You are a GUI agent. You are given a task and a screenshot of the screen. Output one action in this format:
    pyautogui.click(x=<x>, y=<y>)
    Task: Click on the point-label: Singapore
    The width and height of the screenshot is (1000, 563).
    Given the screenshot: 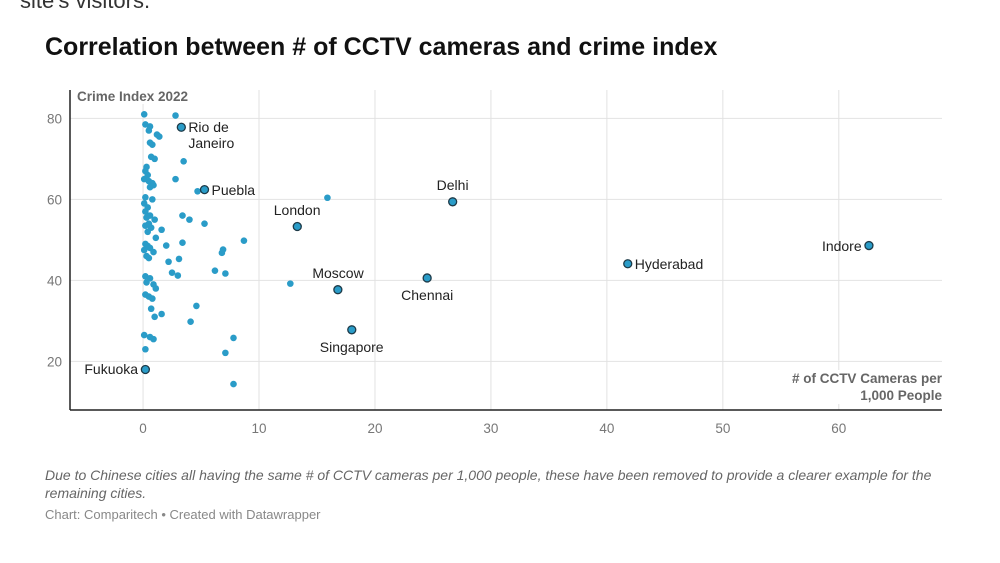 What is the action you would take?
    pyautogui.click(x=351, y=346)
    